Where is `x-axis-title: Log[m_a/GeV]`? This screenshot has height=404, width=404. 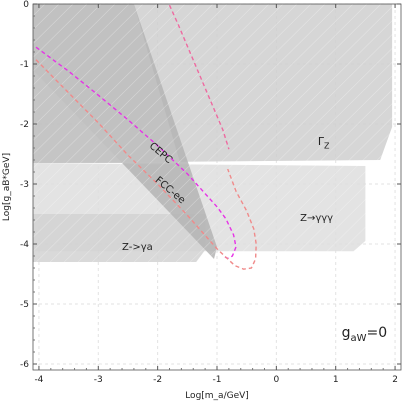
x-axis-title: Log[m_a/GeV] is located at coordinates (217, 396).